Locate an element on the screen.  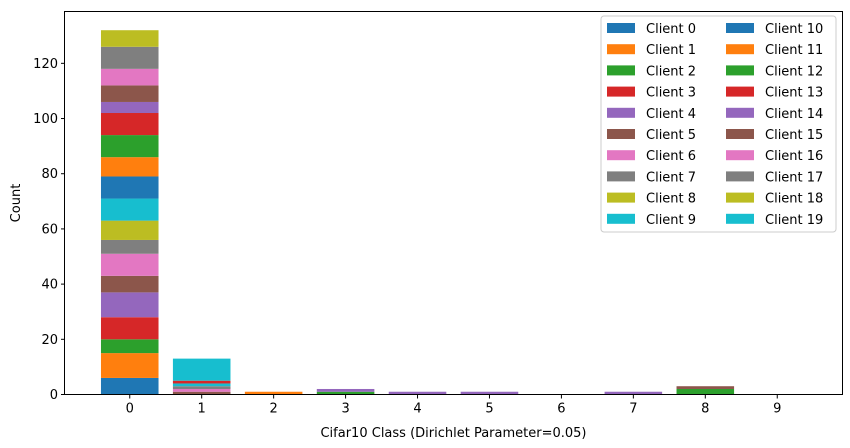
y-tick-label: 100 is located at coordinates (45, 119).